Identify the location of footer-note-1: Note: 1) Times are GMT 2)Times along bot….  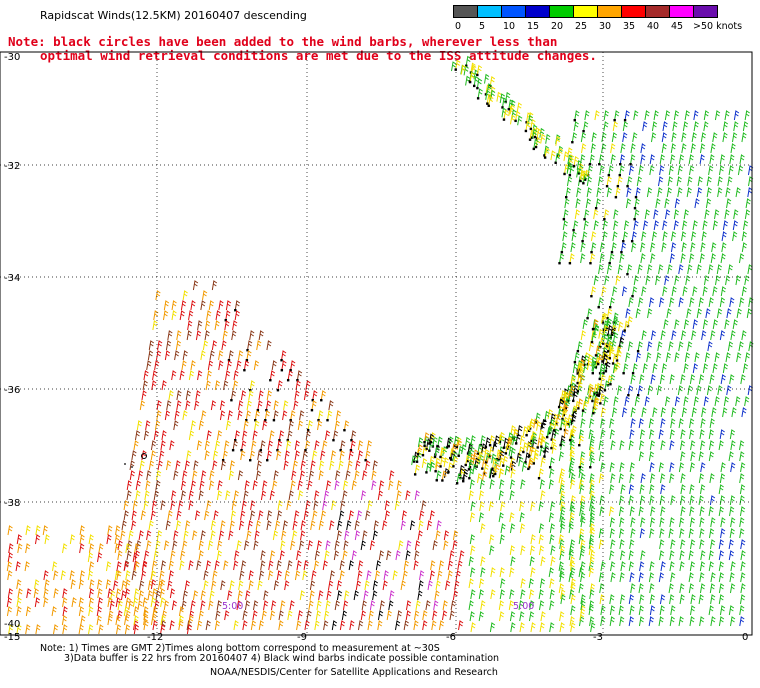
(240, 648).